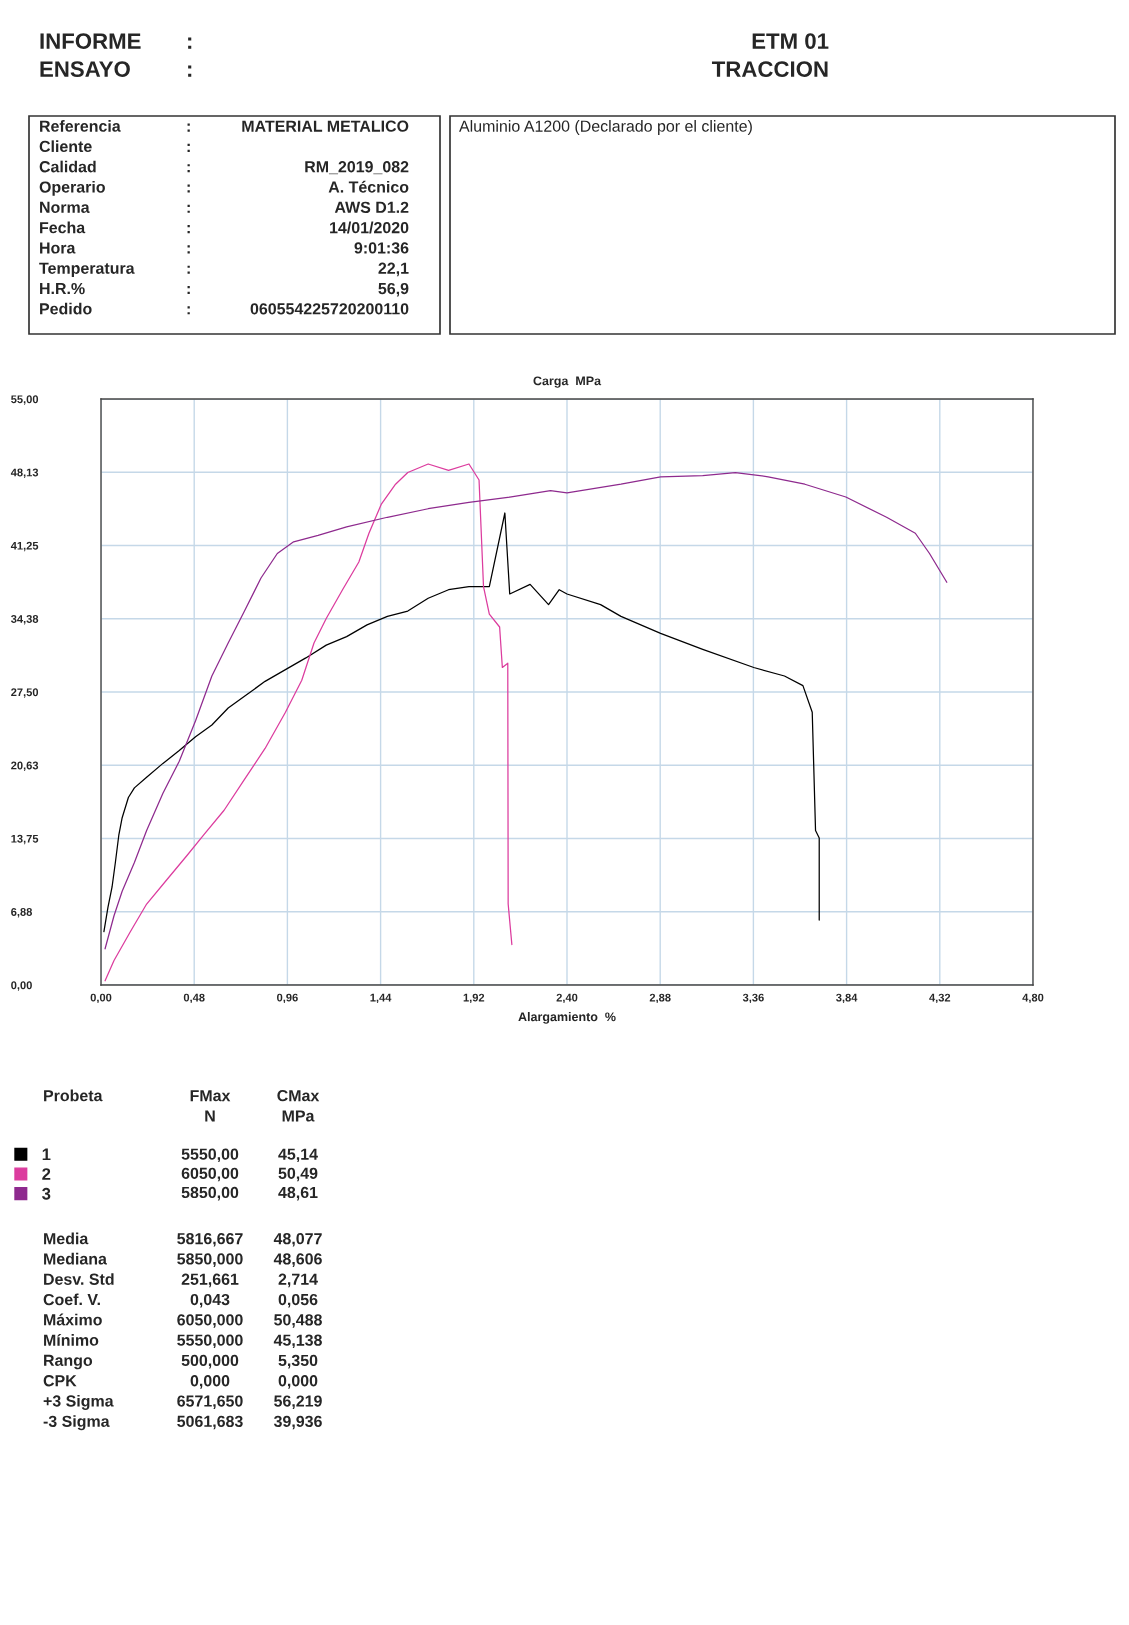 This screenshot has width=1129, height=1625. What do you see at coordinates (1033, 998) in the screenshot?
I see `x-tick-label: 4,80` at bounding box center [1033, 998].